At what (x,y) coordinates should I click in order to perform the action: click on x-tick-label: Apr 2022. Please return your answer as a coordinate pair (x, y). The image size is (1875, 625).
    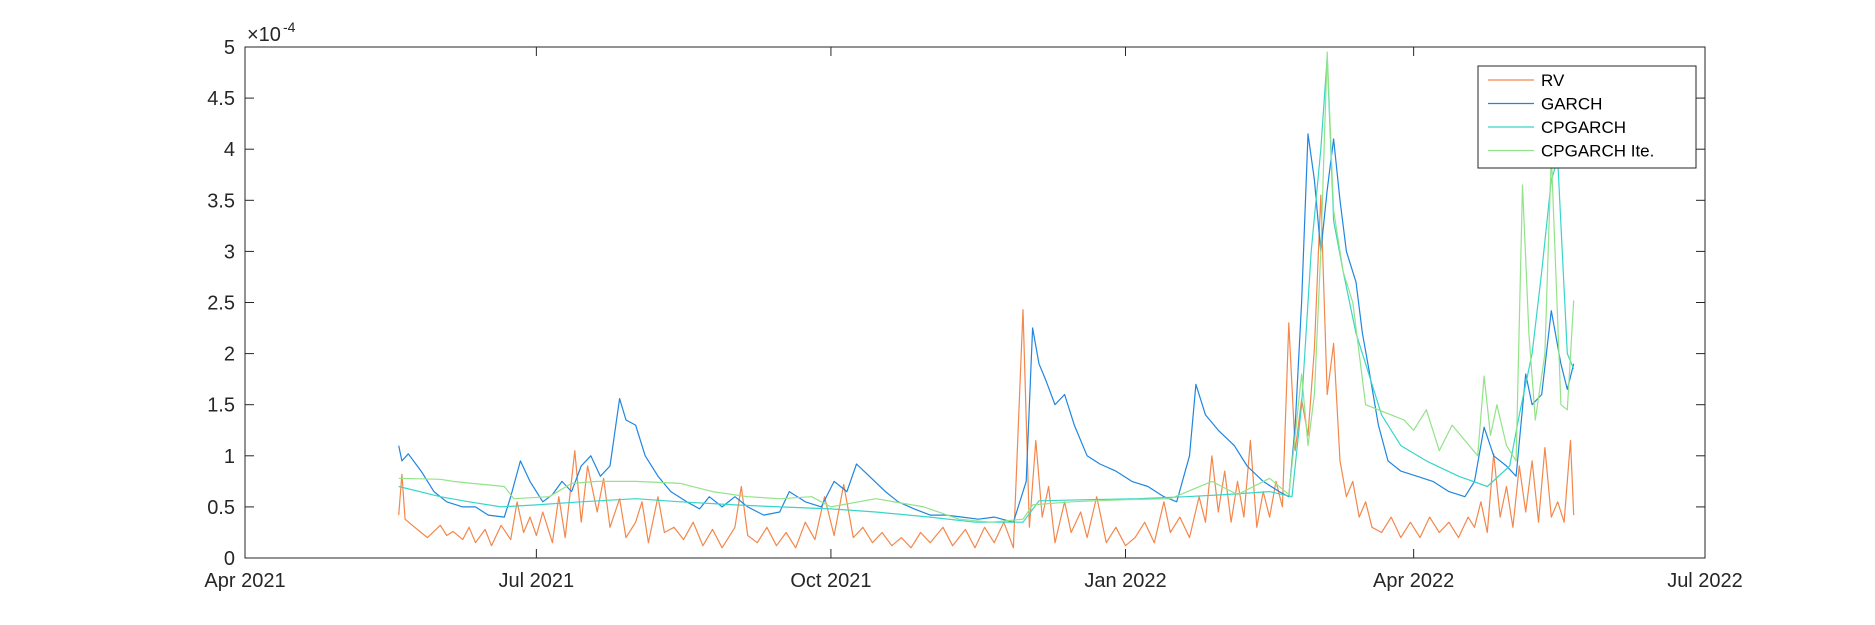
    Looking at the image, I should click on (1413, 581).